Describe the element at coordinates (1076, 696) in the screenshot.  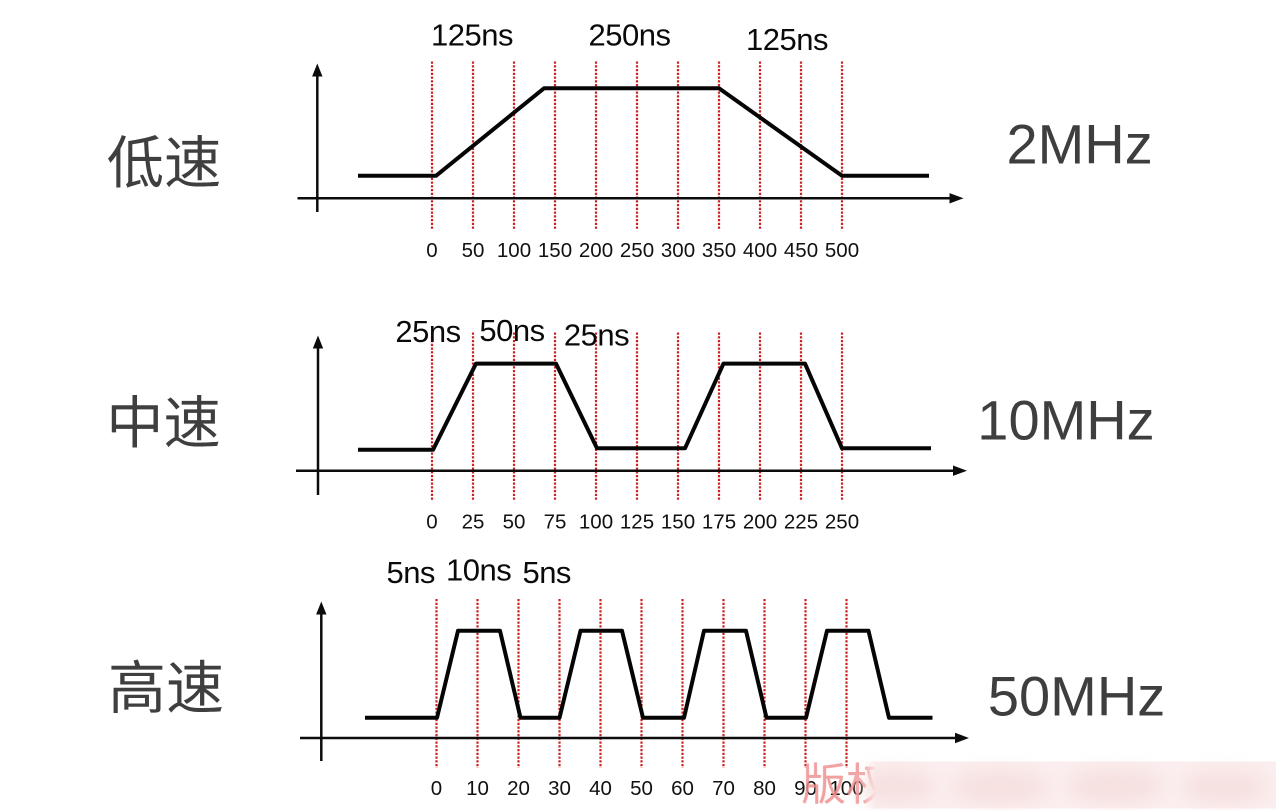
I see `svg-text: 50MHz` at that location.